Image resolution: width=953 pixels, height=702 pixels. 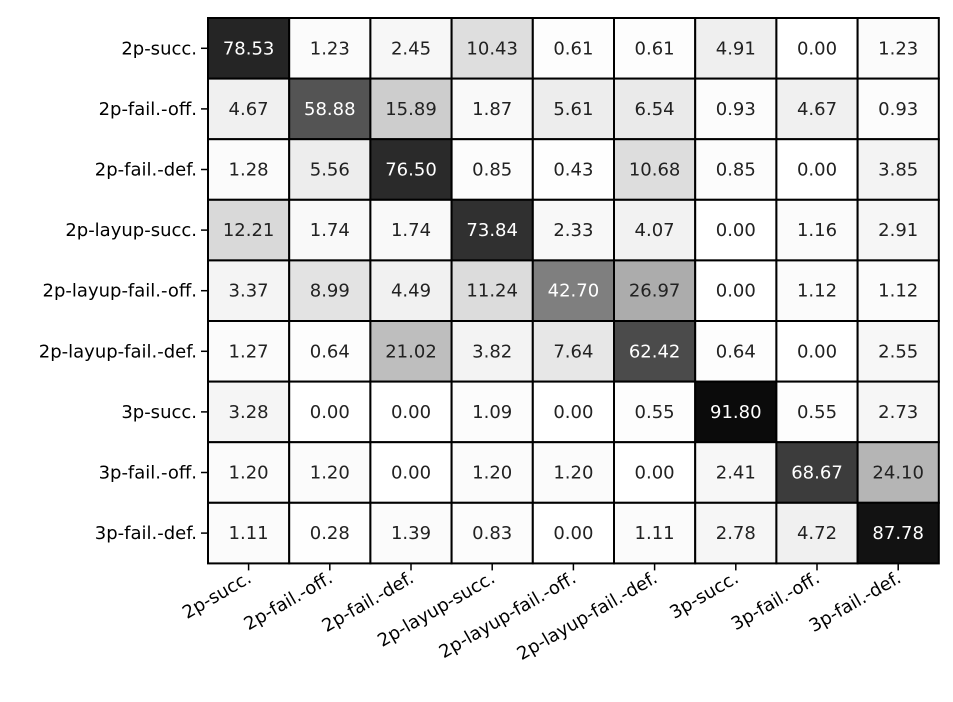 What do you see at coordinates (146, 170) in the screenshot?
I see `row-tick-label: 2p-fail.-def.` at bounding box center [146, 170].